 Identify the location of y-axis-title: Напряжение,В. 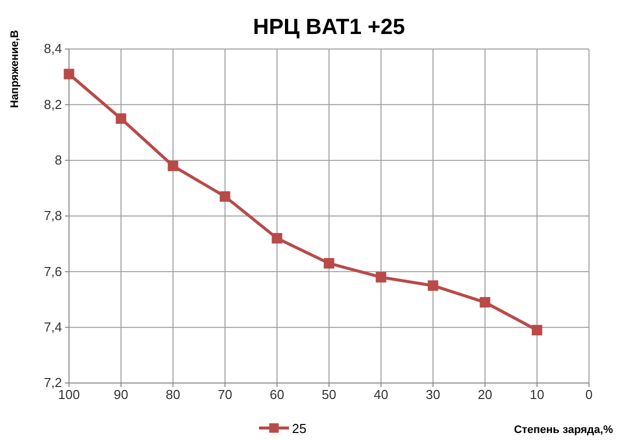
(15, 69).